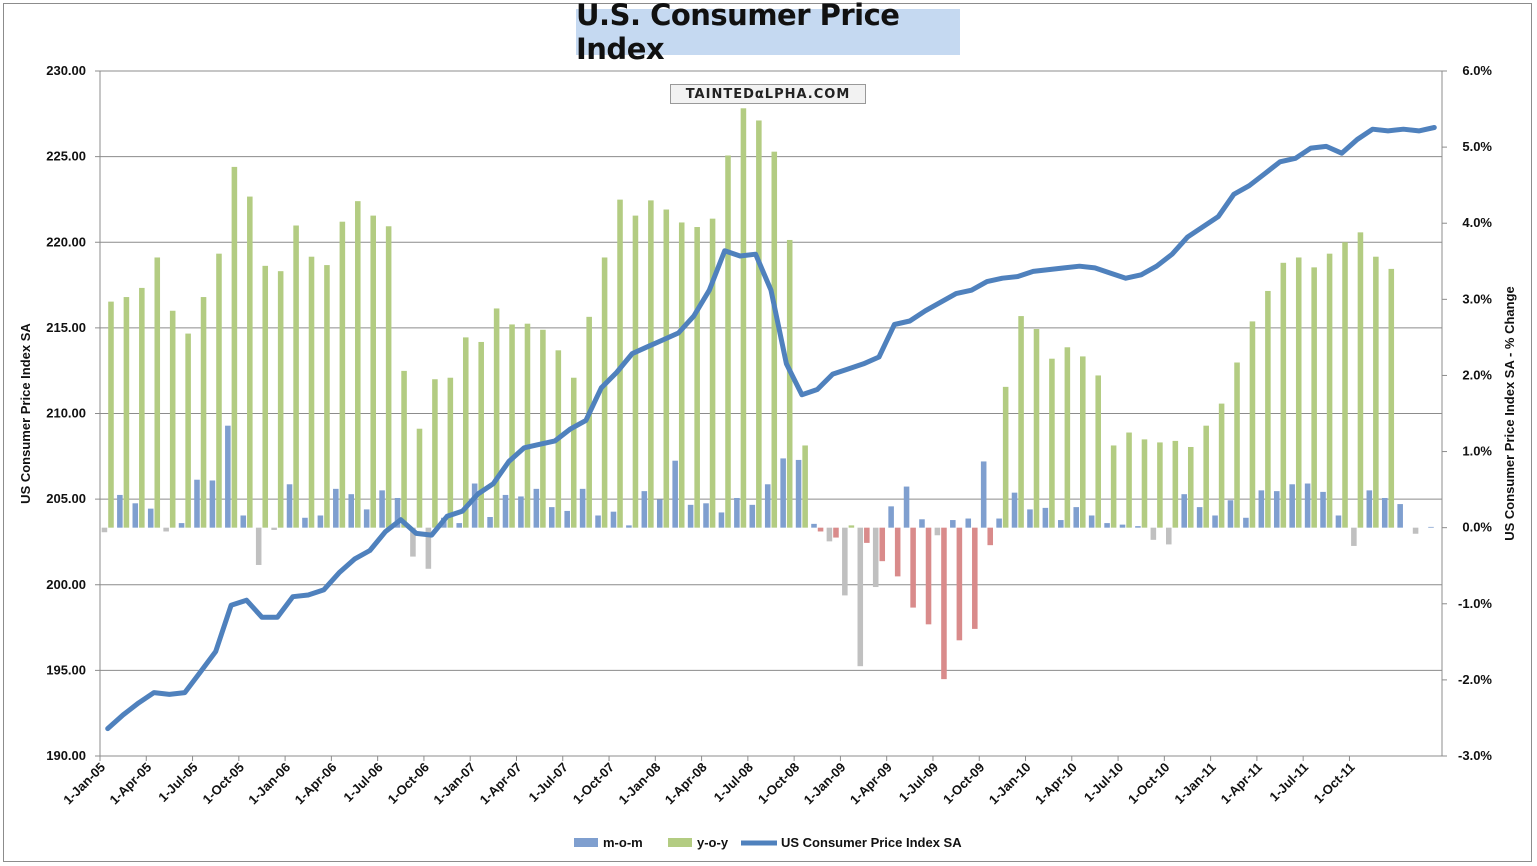 This screenshot has height=866, width=1537. I want to click on x-tick-label: 1-Jan-08, so click(640, 784).